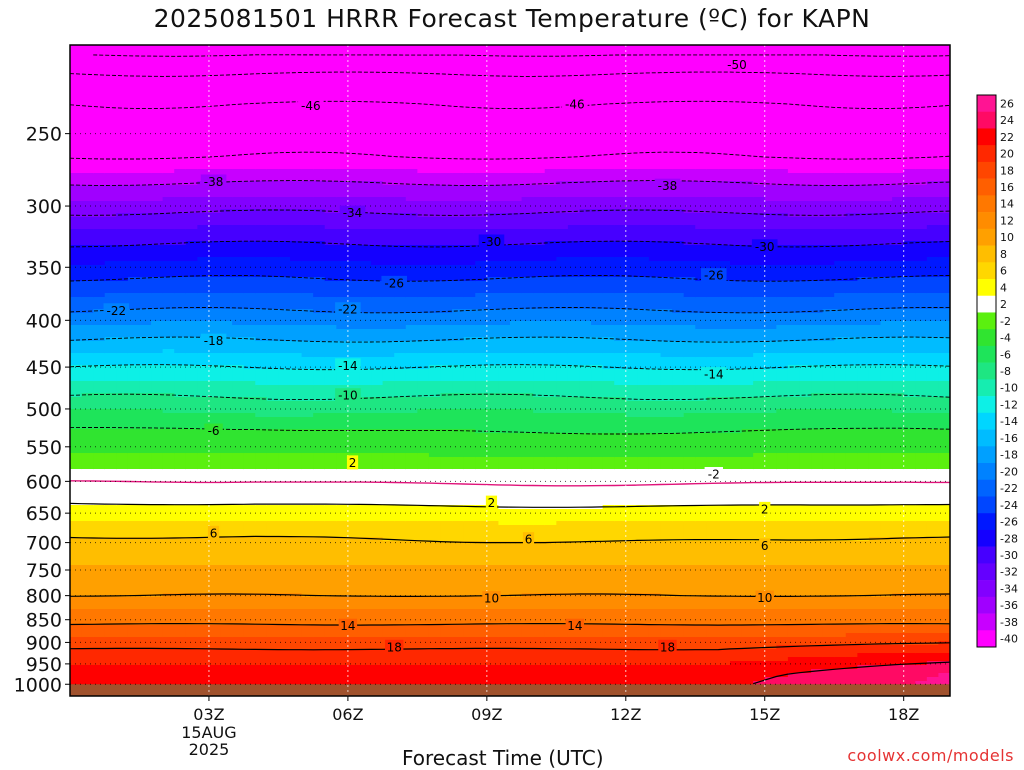  Describe the element at coordinates (510, 155) in the screenshot. I see `contour-line` at that location.